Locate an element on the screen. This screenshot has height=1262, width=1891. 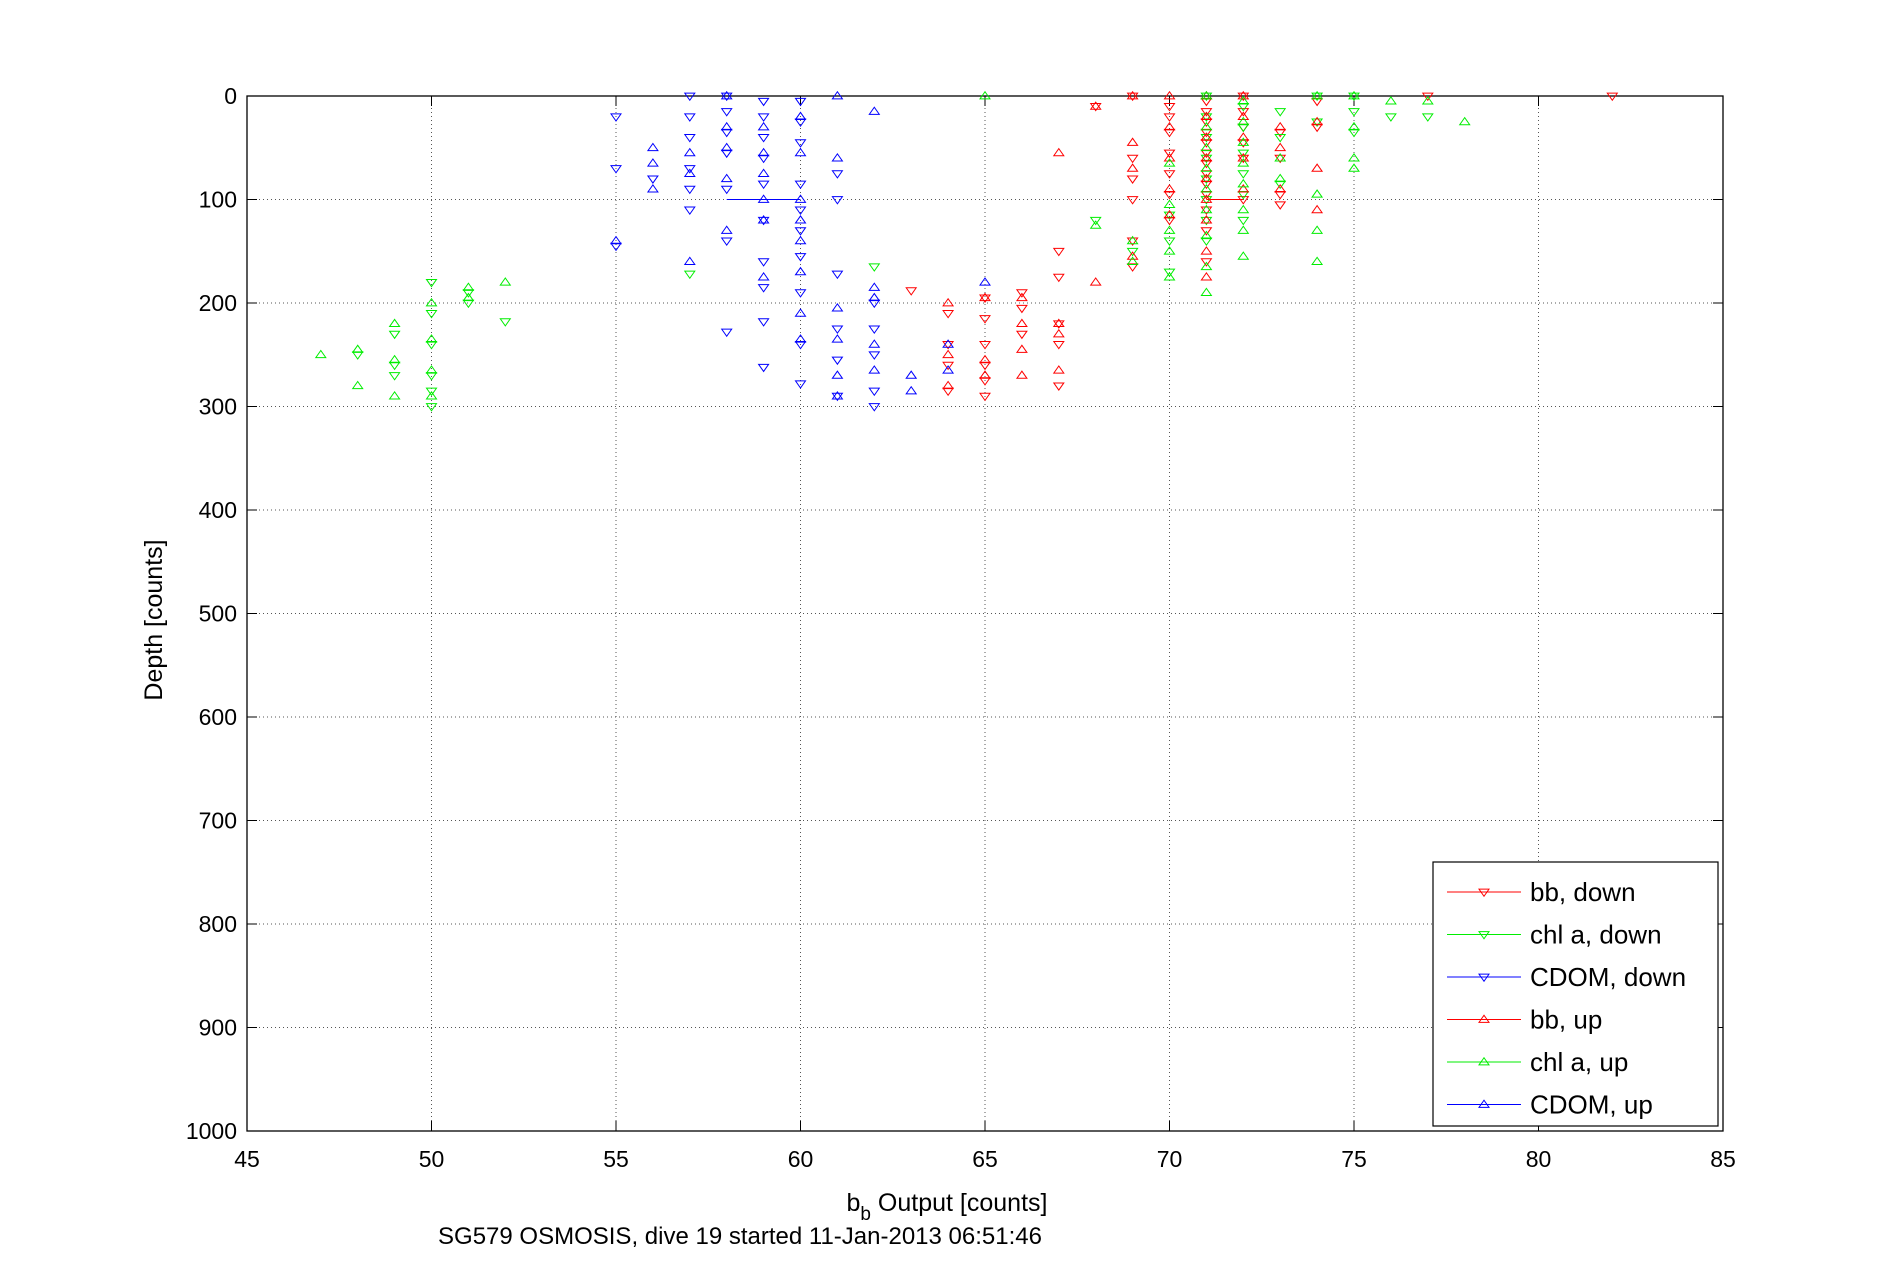
x-tick-label: 65 is located at coordinates (985, 1159).